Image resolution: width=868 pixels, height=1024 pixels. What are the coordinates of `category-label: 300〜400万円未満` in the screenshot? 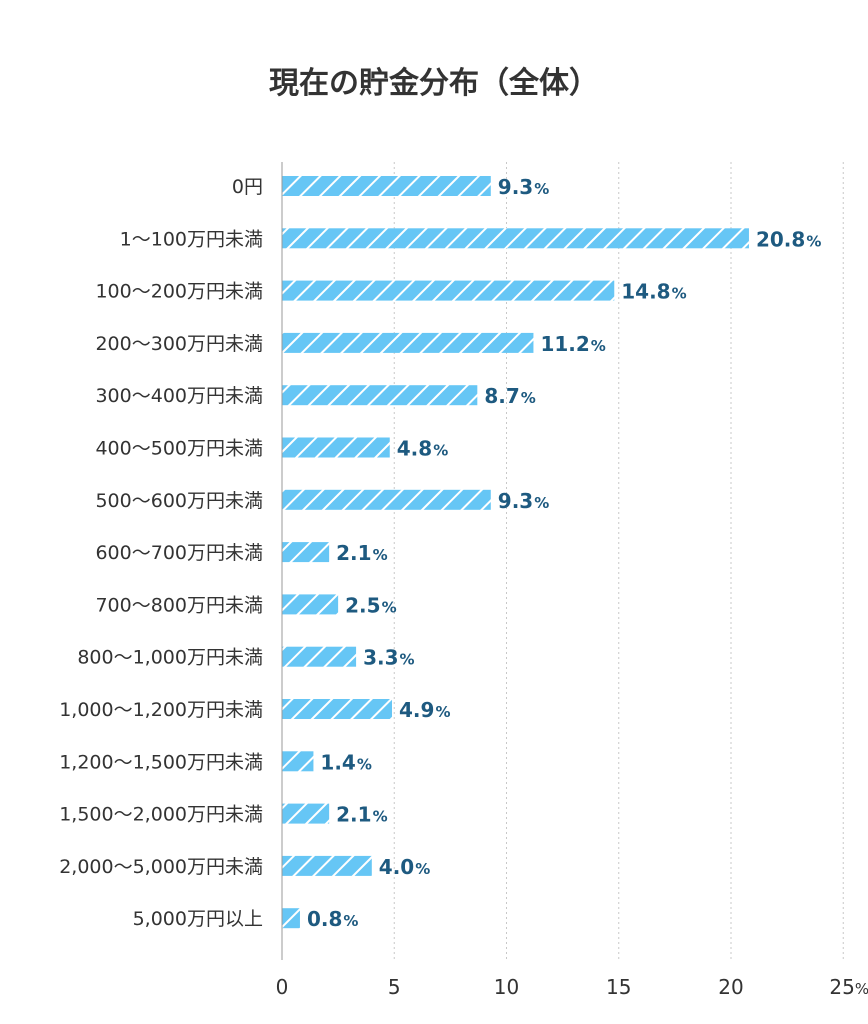 It's located at (179, 396).